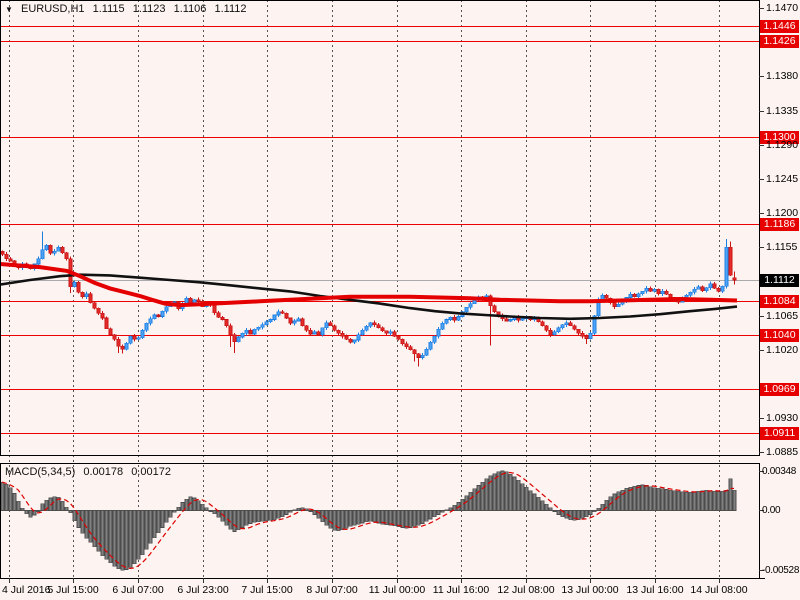 Image resolution: width=800 pixels, height=600 pixels. I want to click on macd-signal-value: 0.00172, so click(151, 472).